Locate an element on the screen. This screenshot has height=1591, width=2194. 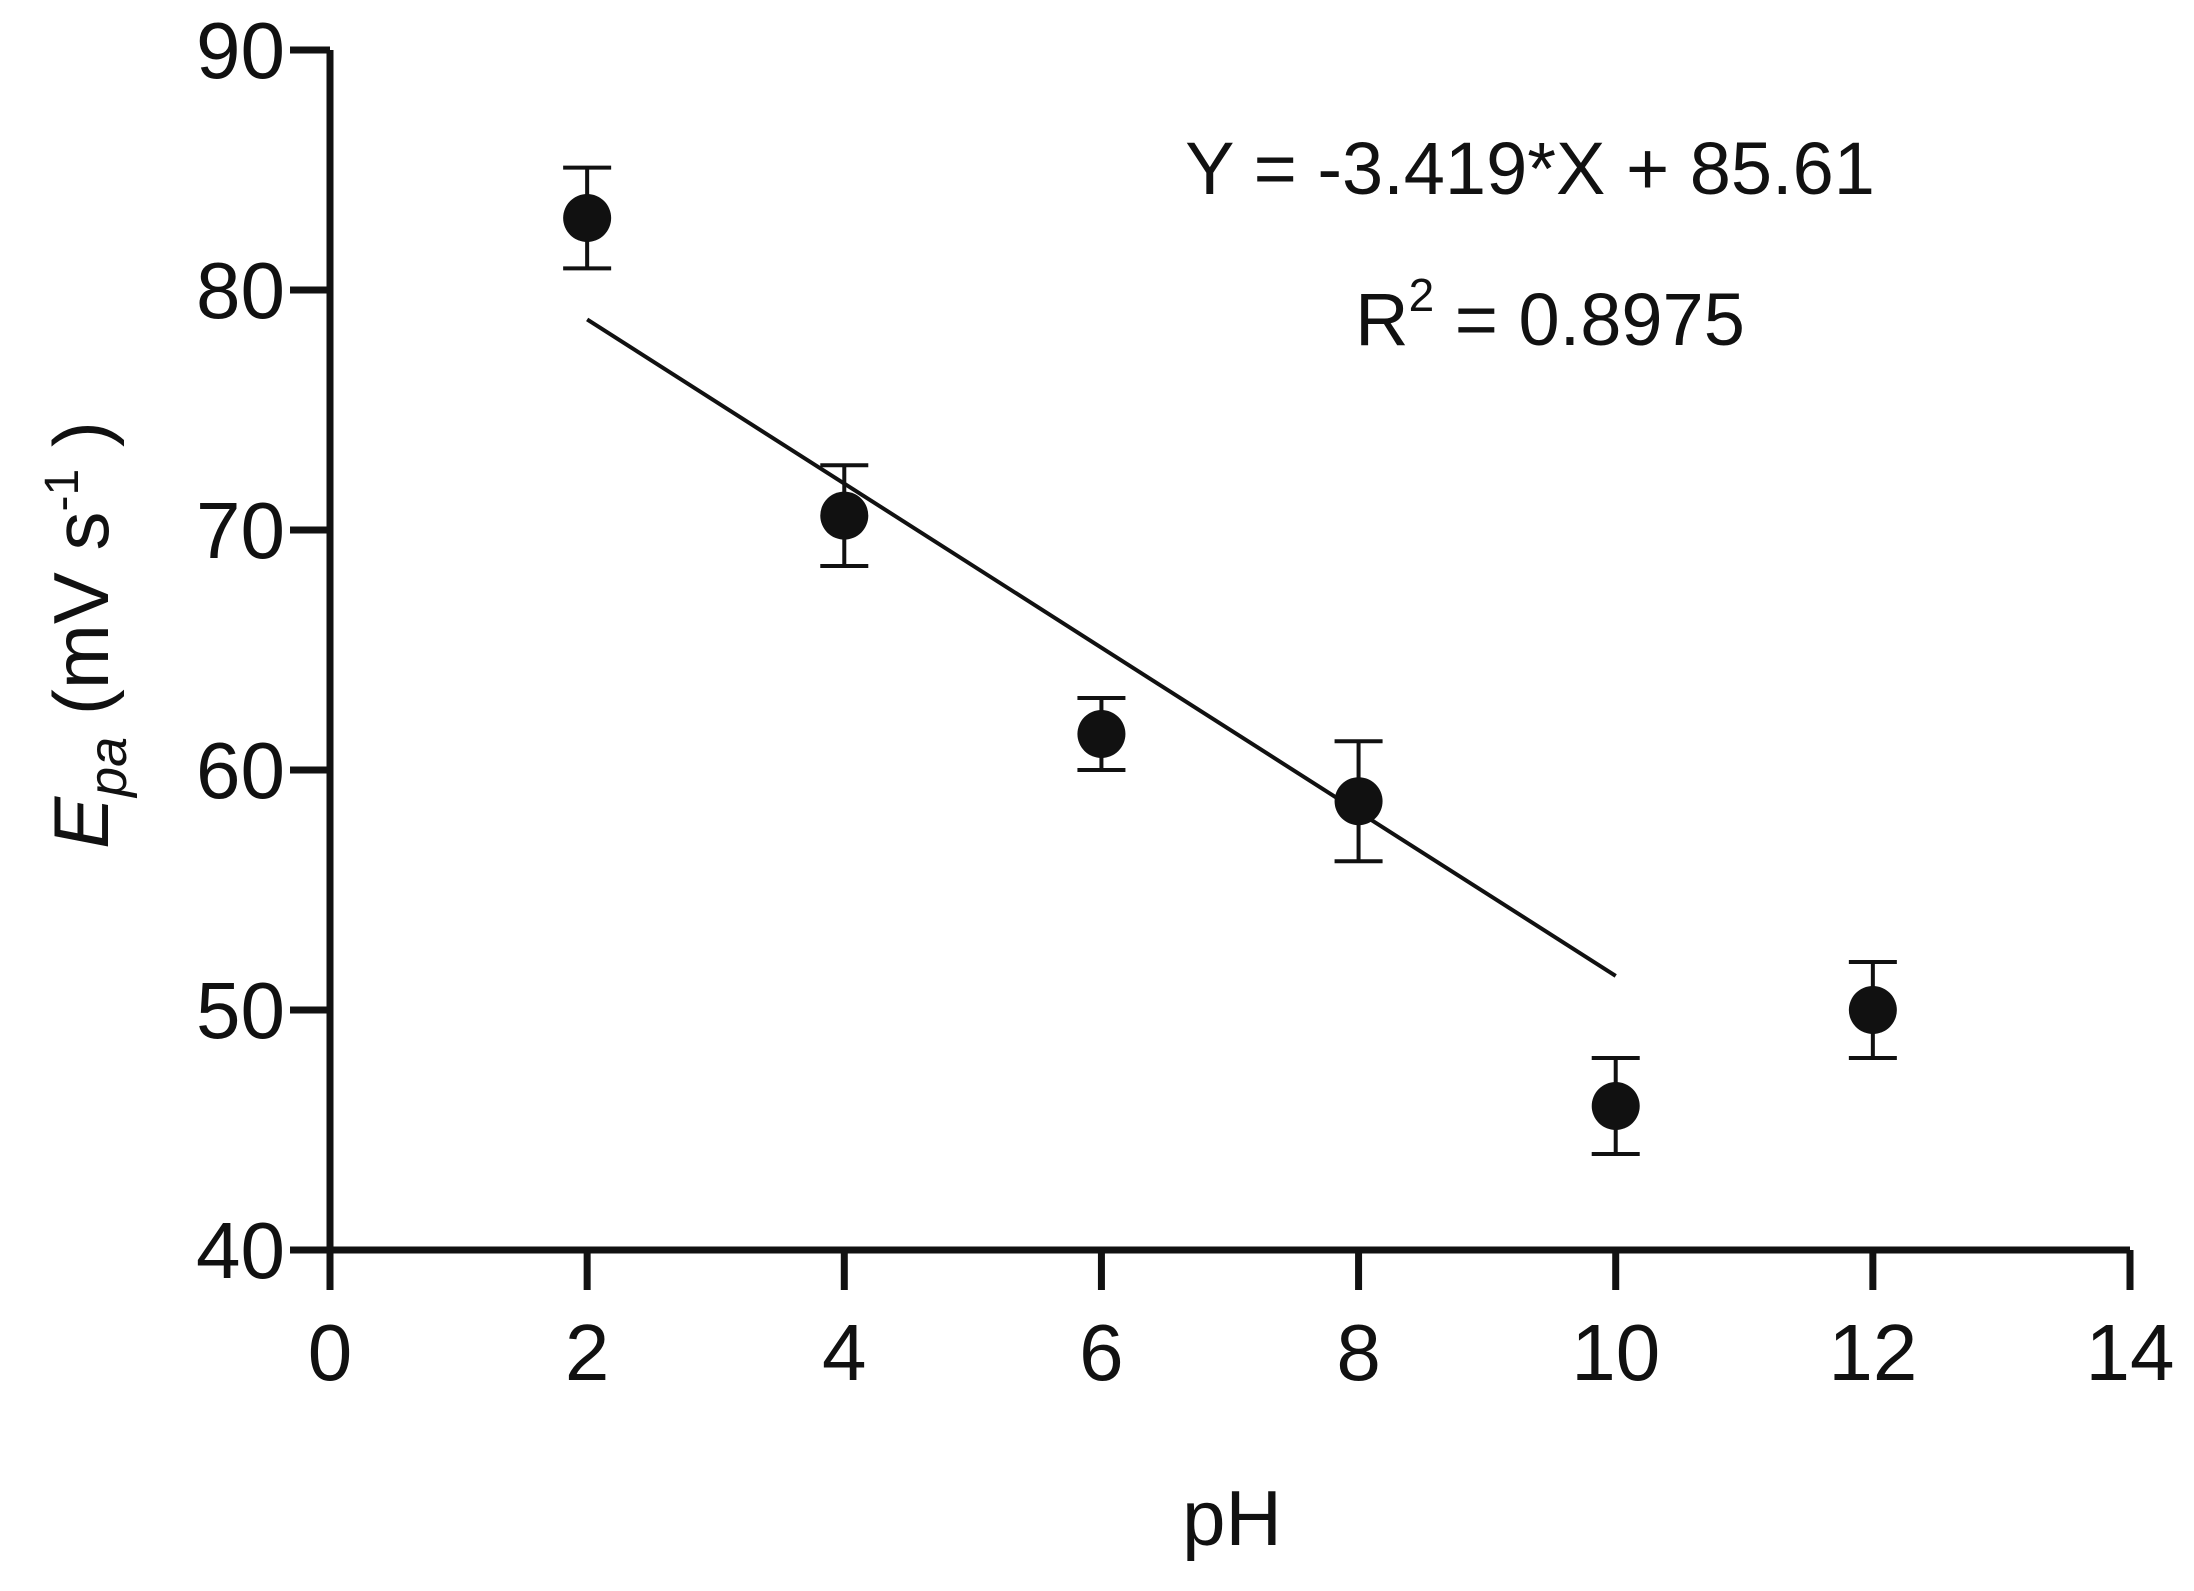
x-tick-label: 14 is located at coordinates (2130, 1352).